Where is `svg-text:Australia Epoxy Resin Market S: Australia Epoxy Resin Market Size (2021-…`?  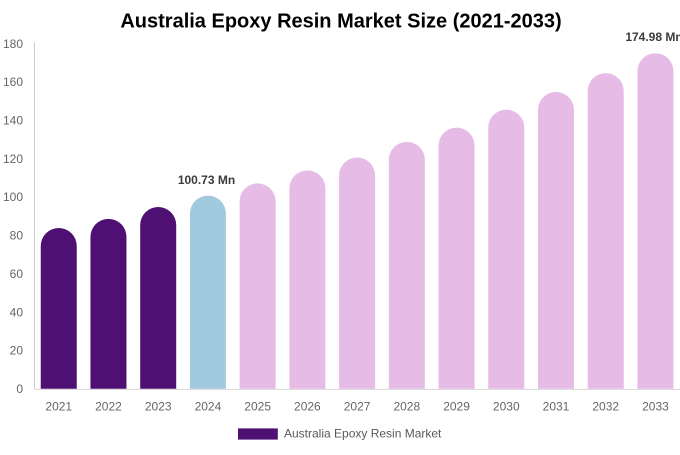 svg-text:Australia Epoxy Resin Market S: Australia Epoxy Resin Market Size (2021-… is located at coordinates (340, 21).